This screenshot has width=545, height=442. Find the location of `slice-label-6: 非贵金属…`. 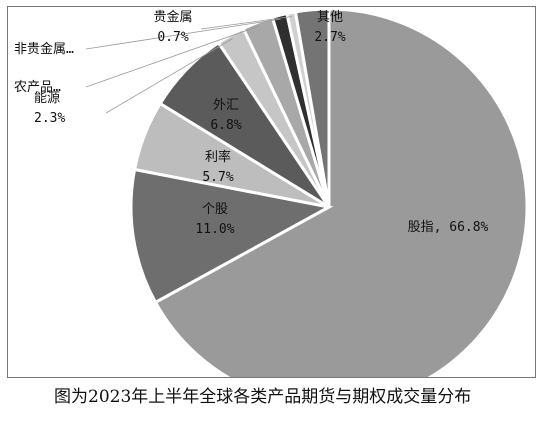

slice-label-6: 非贵金属… is located at coordinates (44, 49).